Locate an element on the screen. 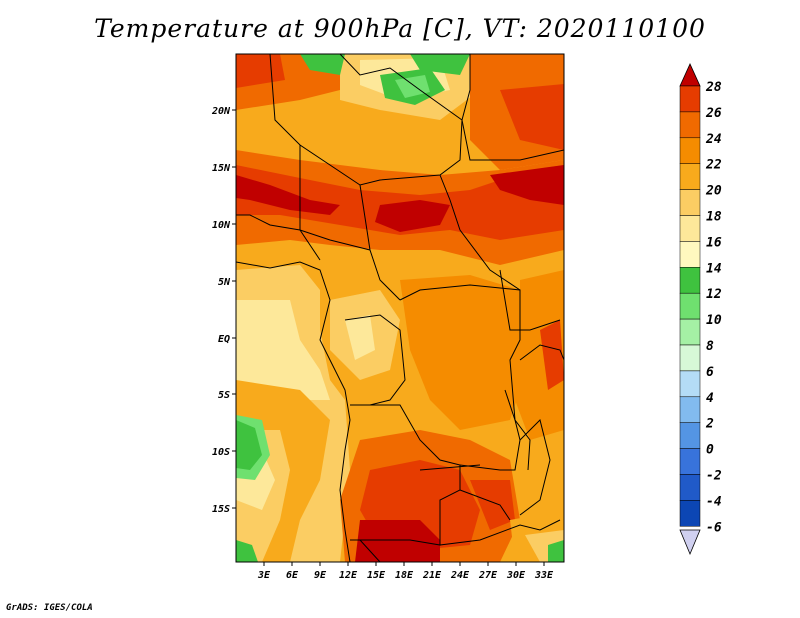 The width and height of the screenshot is (800, 618). colorbar-label: 28 is located at coordinates (713, 87).